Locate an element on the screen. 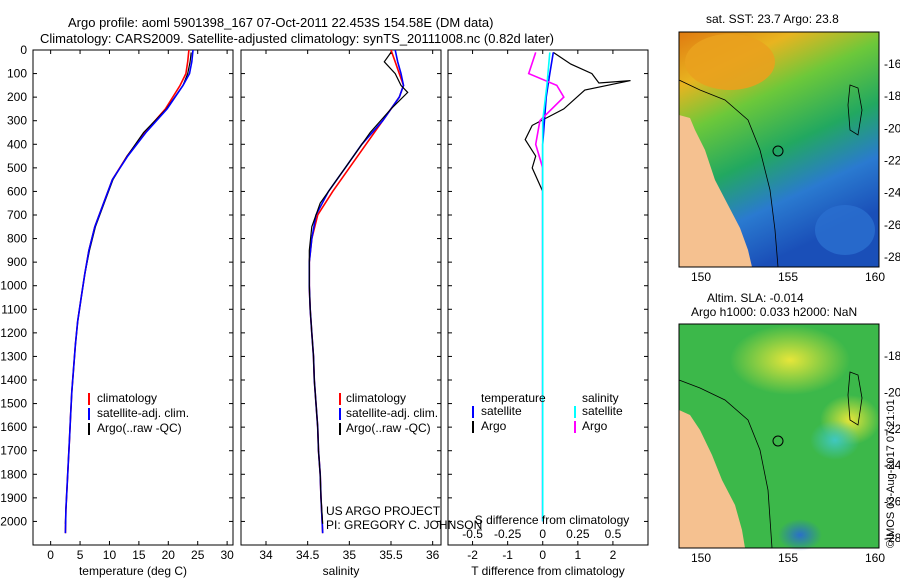  sla-reef-outline is located at coordinates (855, 398).